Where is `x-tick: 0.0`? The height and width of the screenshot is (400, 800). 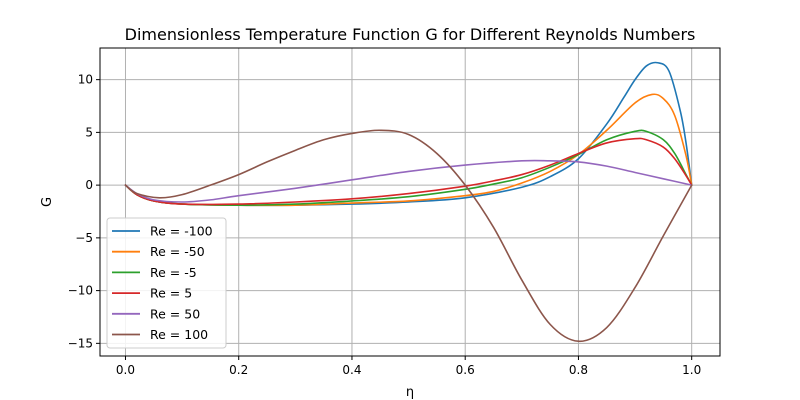
x-tick: 0.0 is located at coordinates (125, 366).